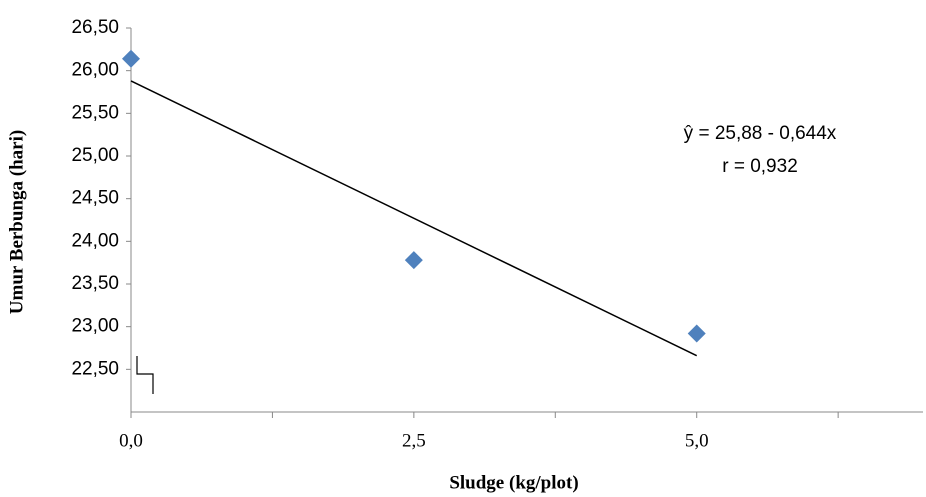 Image resolution: width=926 pixels, height=497 pixels. Describe the element at coordinates (95, 112) in the screenshot. I see `y-tick-label: 25,50` at that location.